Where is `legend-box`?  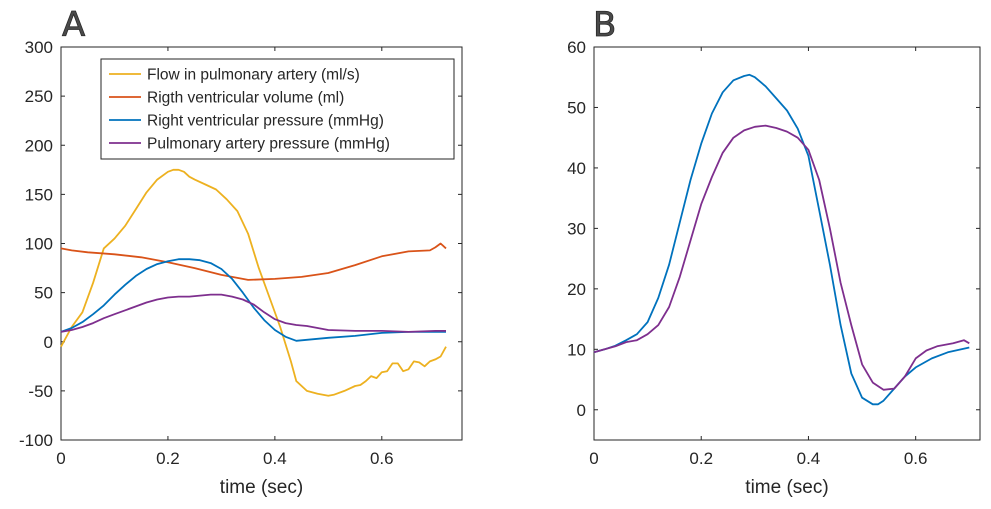 legend-box is located at coordinates (277, 109).